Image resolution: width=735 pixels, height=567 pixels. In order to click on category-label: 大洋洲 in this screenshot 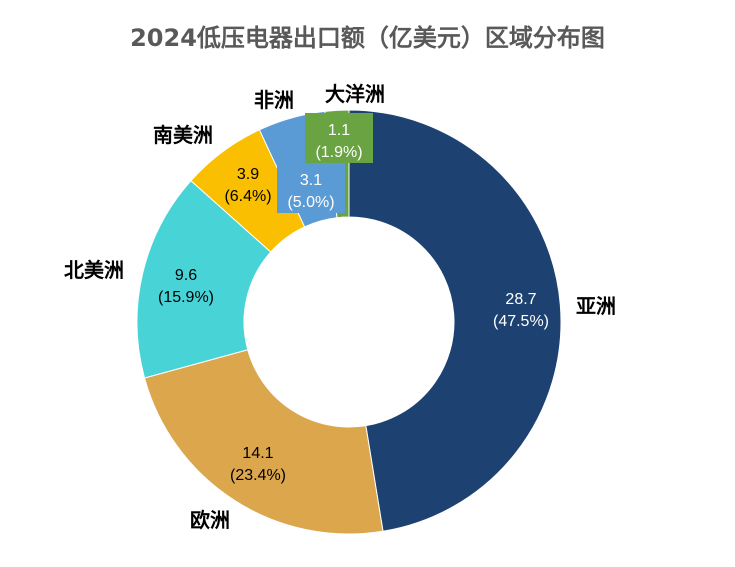, I will do `click(355, 94)`.